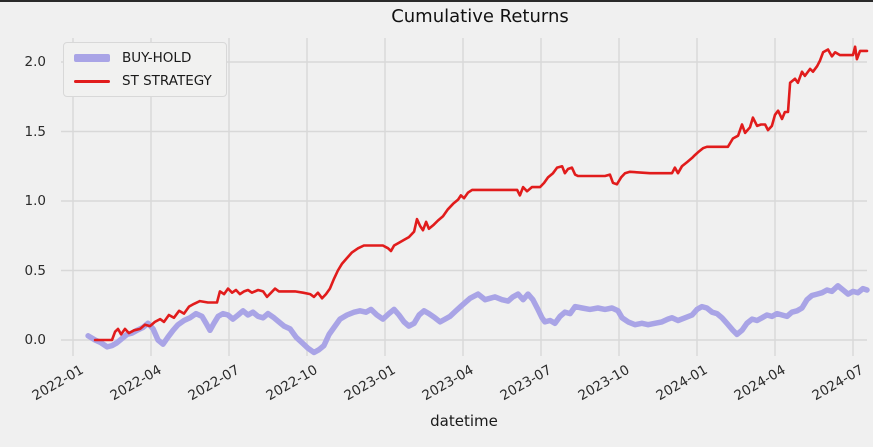  I want to click on chart-title: Cumulative Returns, so click(480, 16).